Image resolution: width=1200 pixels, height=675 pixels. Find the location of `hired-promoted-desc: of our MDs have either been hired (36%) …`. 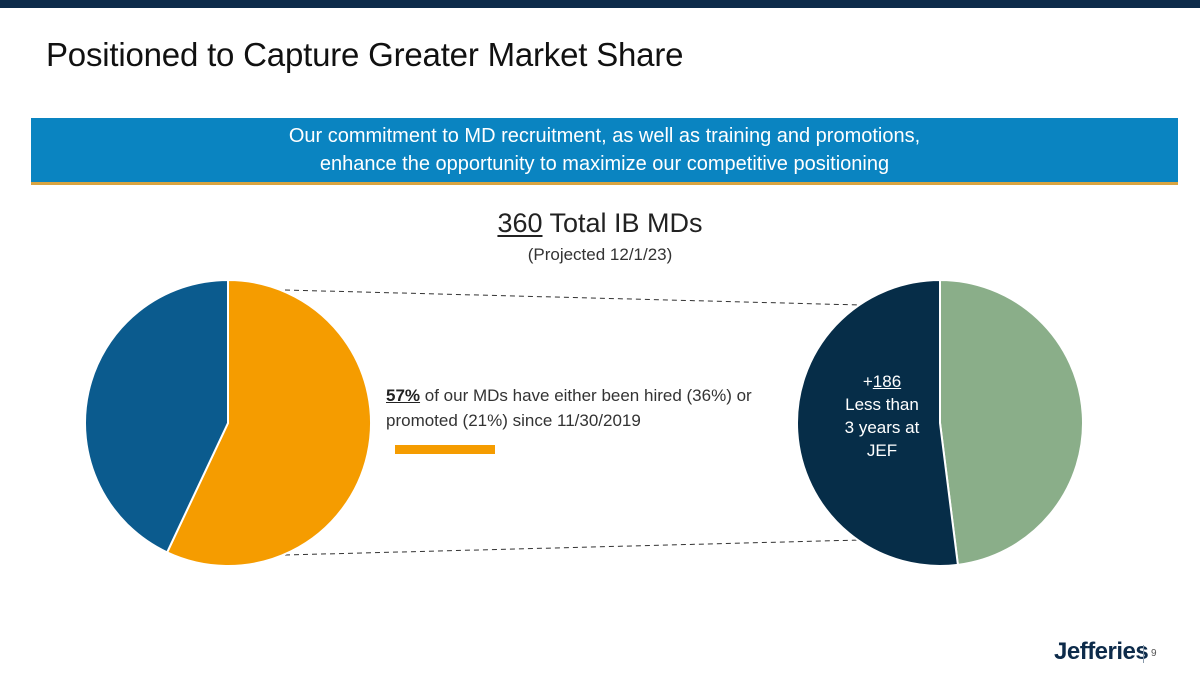

hired-promoted-desc: of our MDs have either been hired (36%) … is located at coordinates (569, 408).